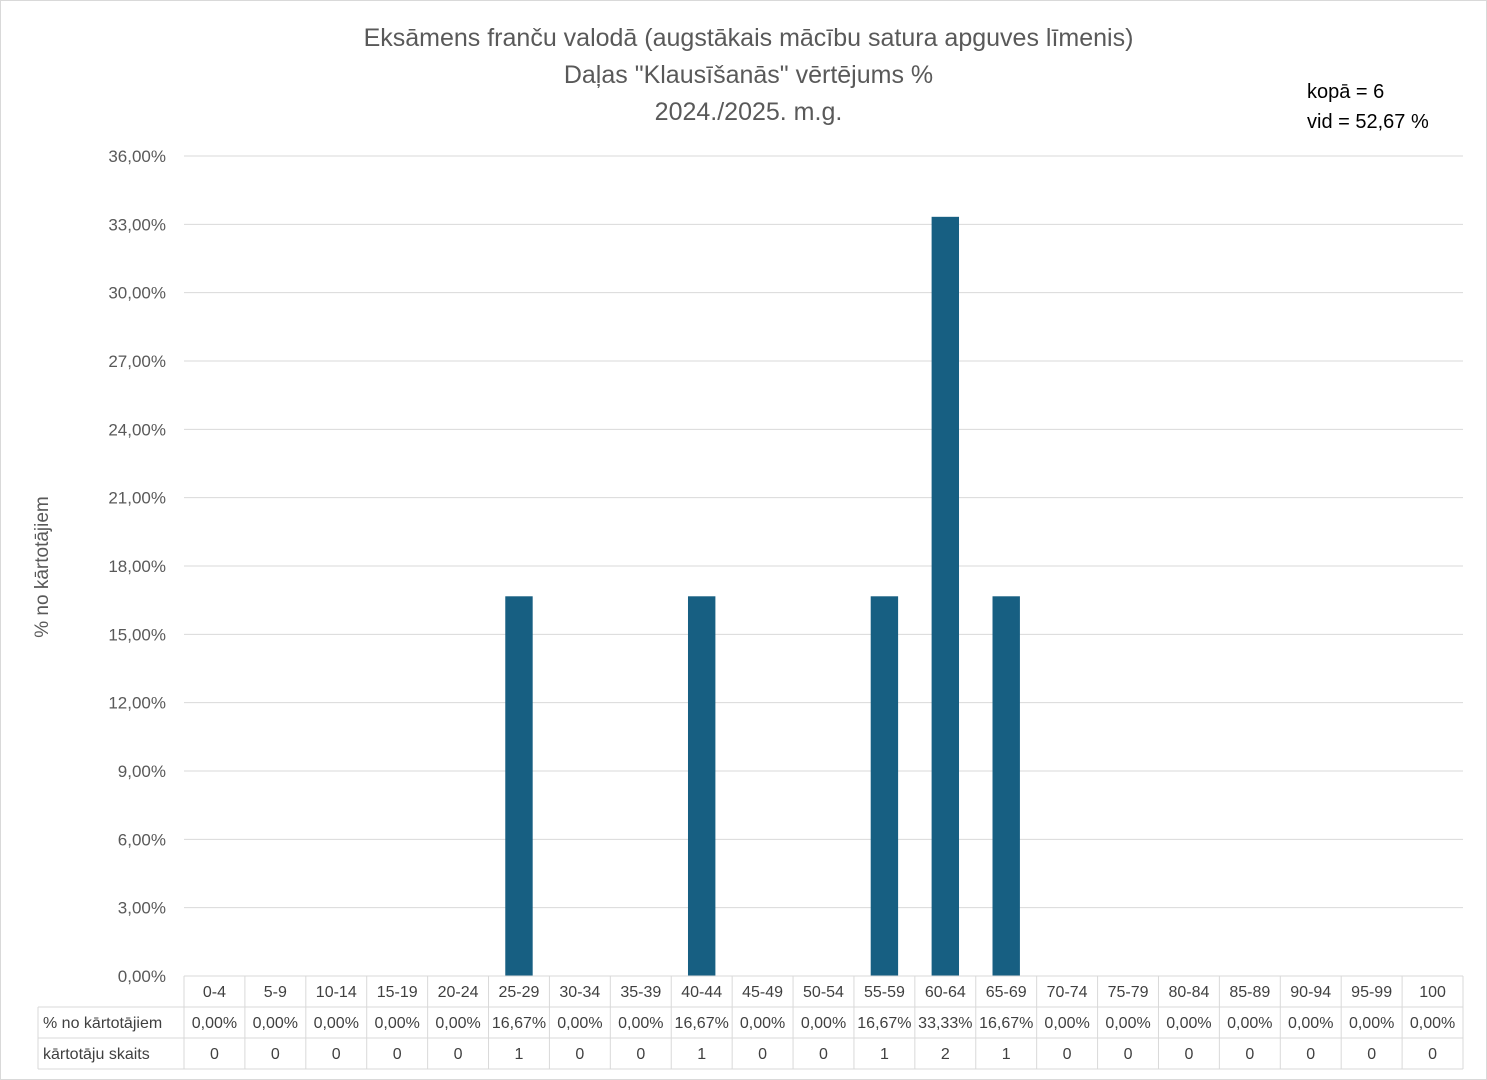 The image size is (1487, 1080). Describe the element at coordinates (137, 293) in the screenshot. I see `y-tick-label: 30,00%` at that location.